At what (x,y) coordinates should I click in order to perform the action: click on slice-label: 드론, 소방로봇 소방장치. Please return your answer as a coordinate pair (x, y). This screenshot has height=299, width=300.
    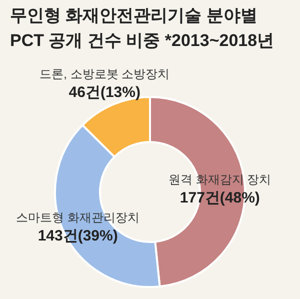
    Looking at the image, I should click on (105, 74).